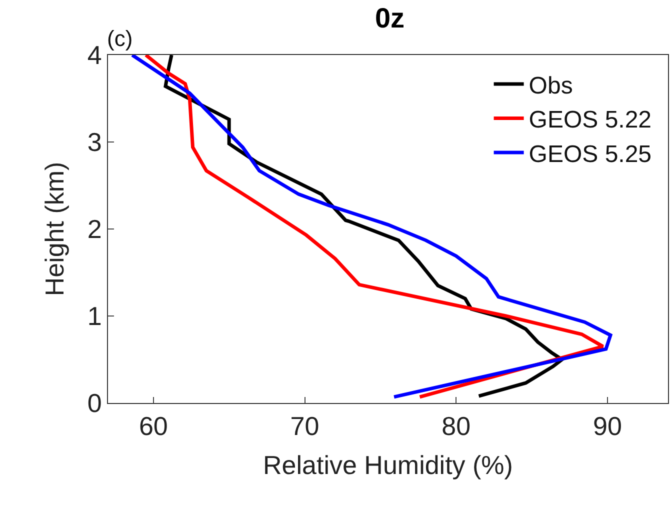 Image resolution: width=672 pixels, height=528 pixels. Describe the element at coordinates (607, 426) in the screenshot. I see `x-tick-label: 90` at that location.